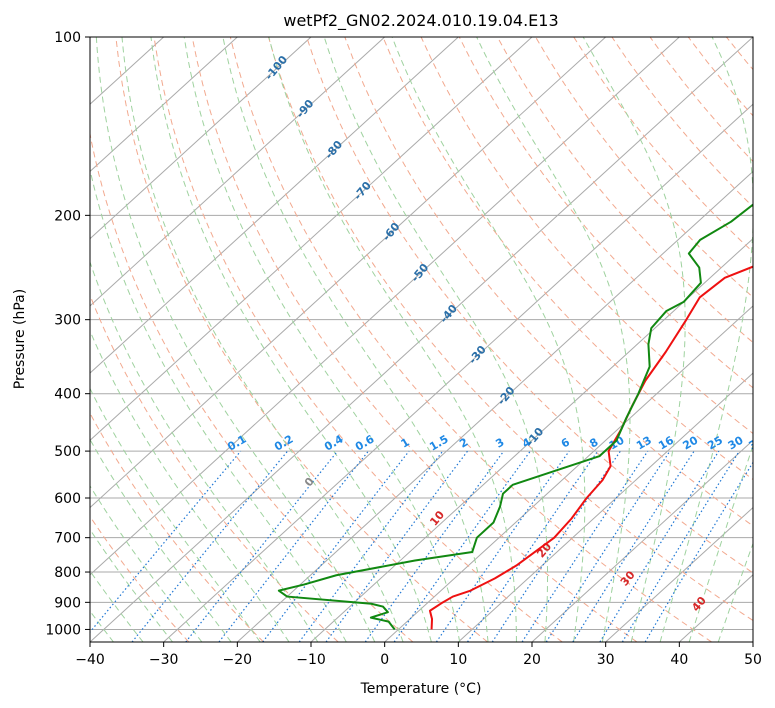 The height and width of the screenshot is (708, 775). What do you see at coordinates (67, 321) in the screenshot?
I see `y-tick-label: 300` at bounding box center [67, 321].